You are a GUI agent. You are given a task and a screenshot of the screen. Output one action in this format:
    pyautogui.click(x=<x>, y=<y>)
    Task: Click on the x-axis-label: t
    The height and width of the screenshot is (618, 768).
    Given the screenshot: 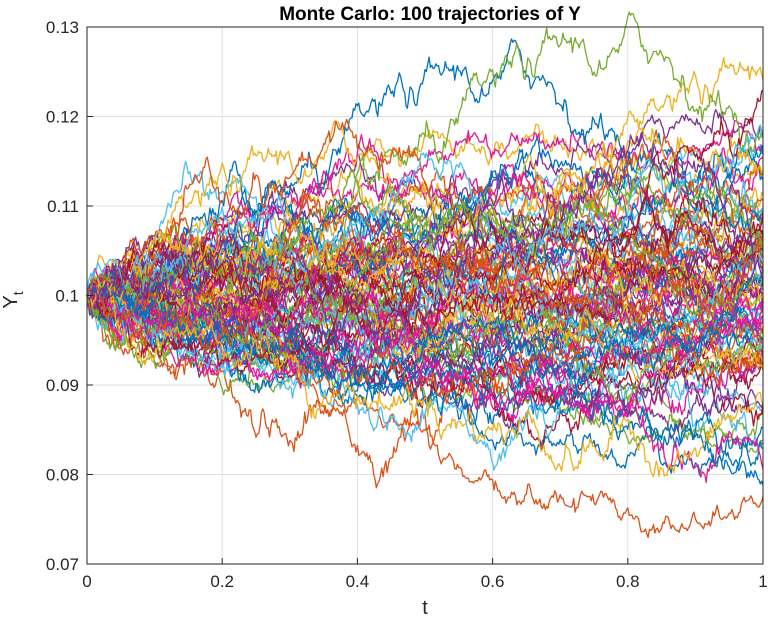 What is the action you would take?
    pyautogui.click(x=425, y=607)
    